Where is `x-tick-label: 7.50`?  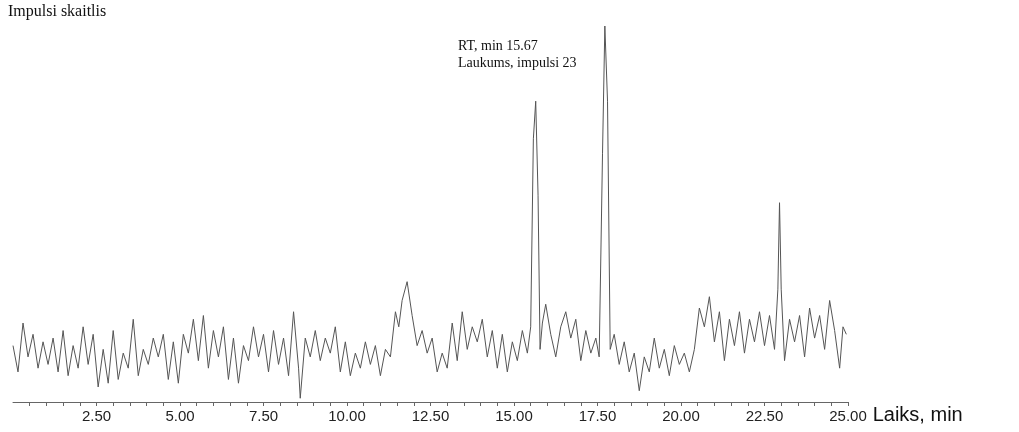
x-tick-label: 7.50 is located at coordinates (263, 415).